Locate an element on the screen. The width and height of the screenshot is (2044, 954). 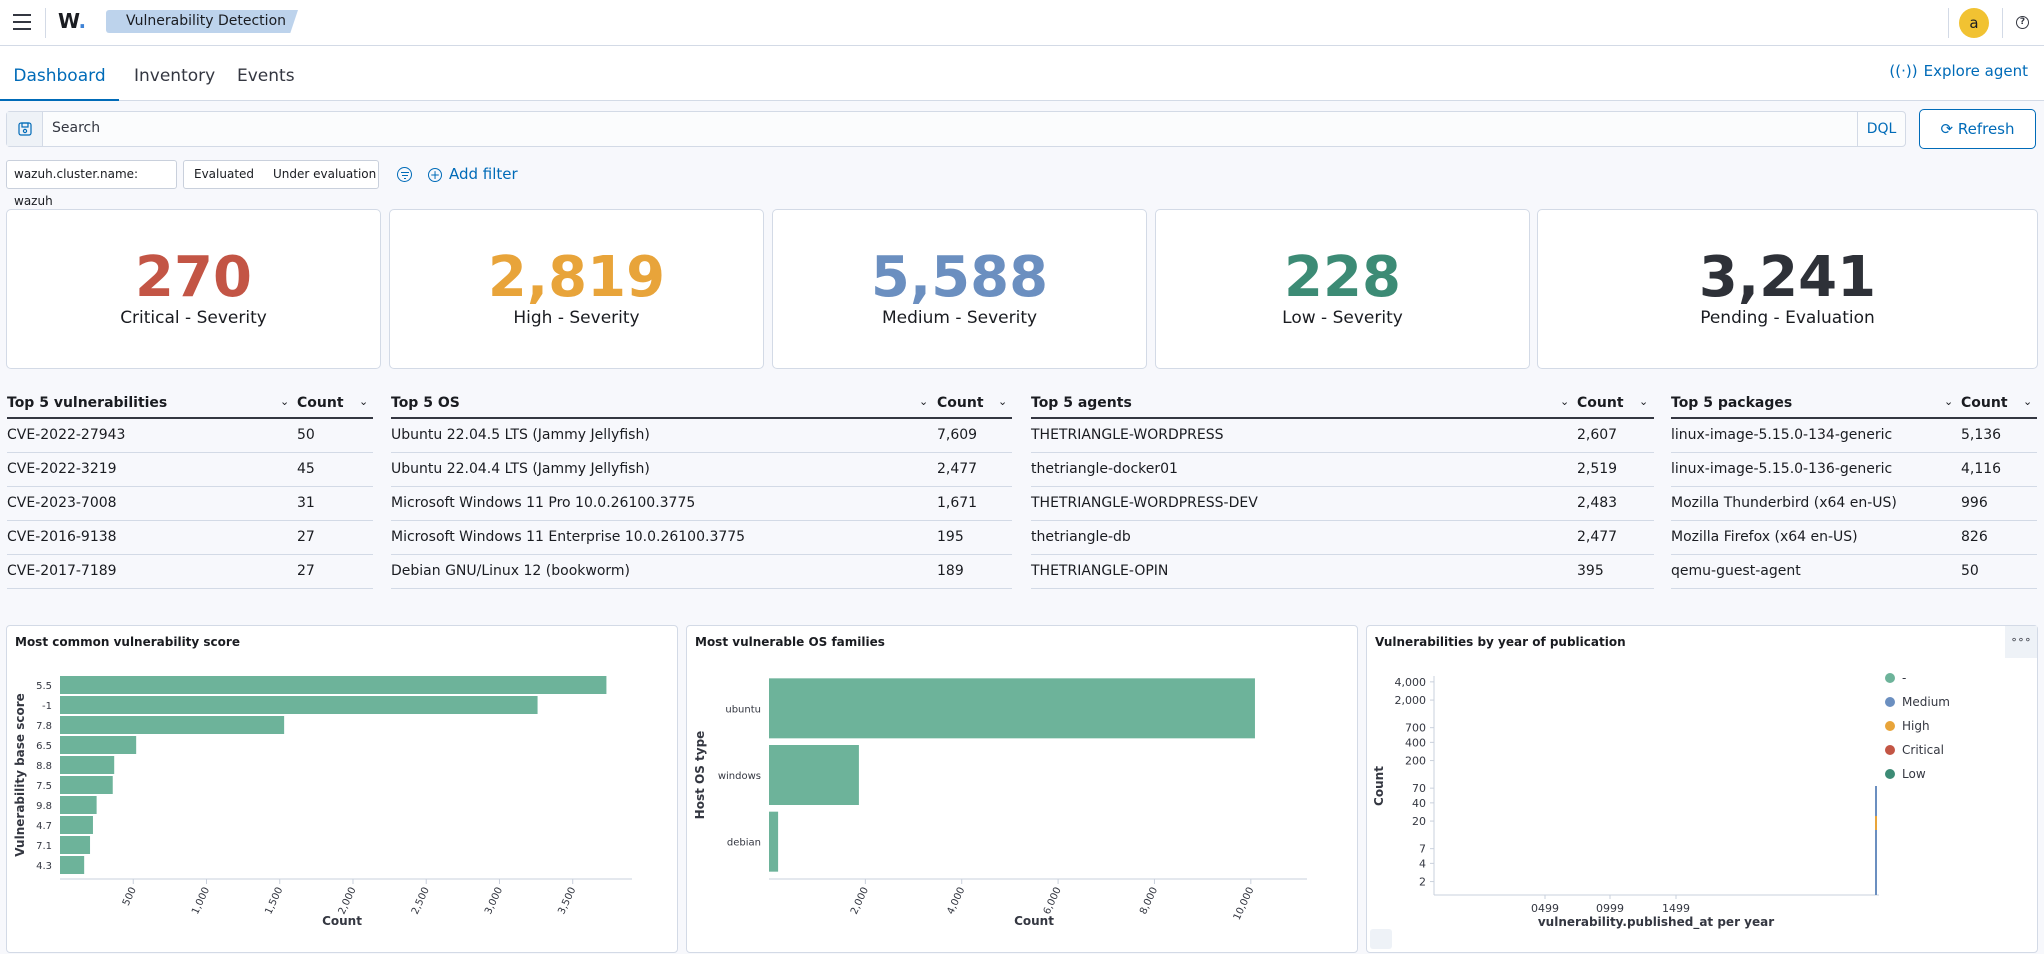
stat-card-pending: 3,241 Pending - Evaluation is located at coordinates (1787, 289).